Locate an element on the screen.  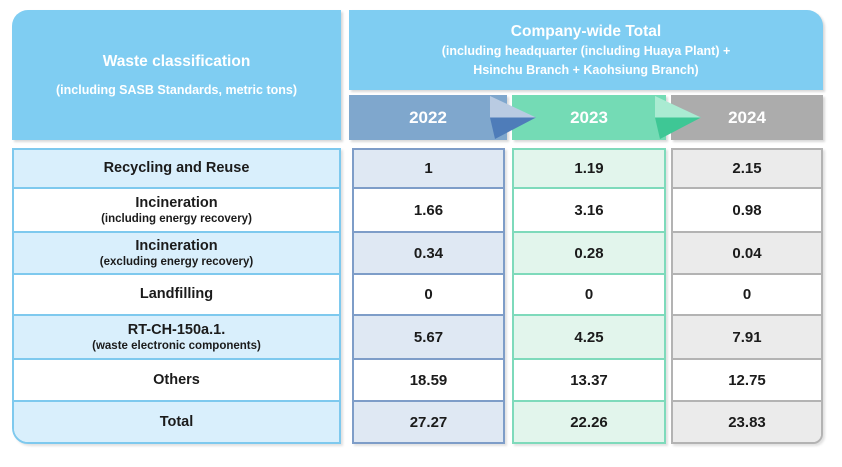
row-label: Landfilling is located at coordinates (176, 294).